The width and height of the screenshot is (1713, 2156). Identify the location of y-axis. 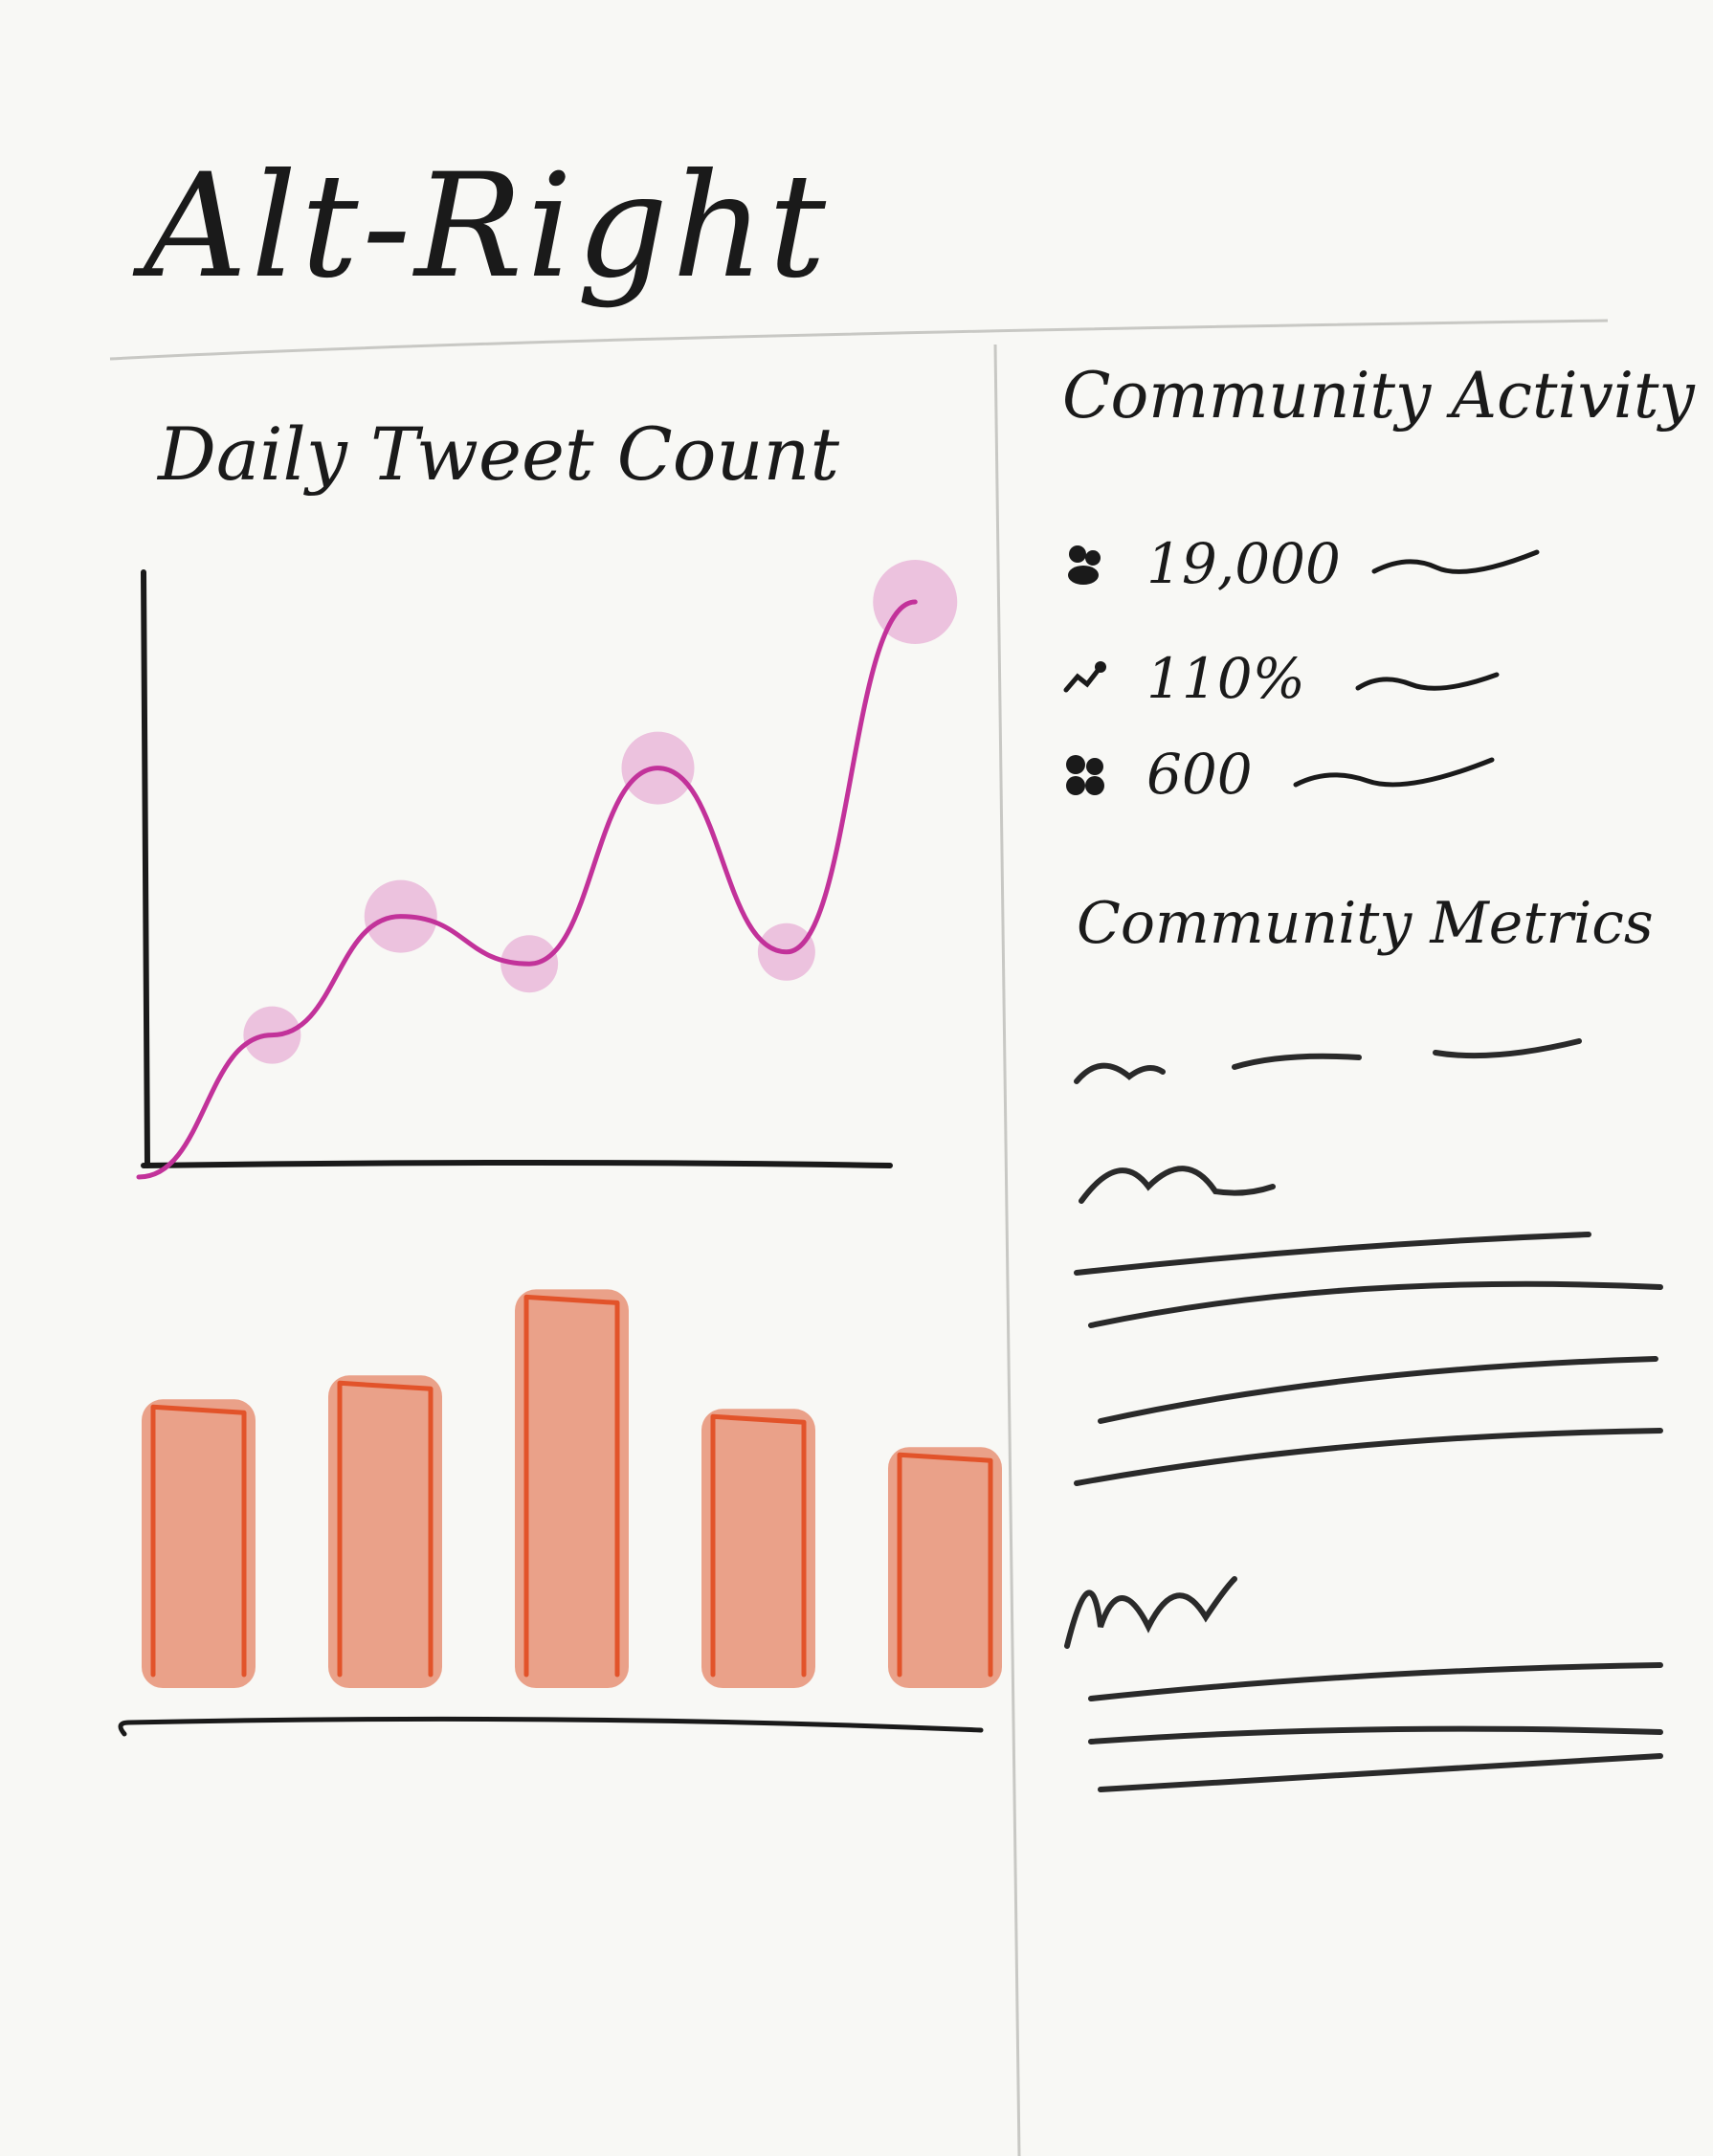
(145, 868).